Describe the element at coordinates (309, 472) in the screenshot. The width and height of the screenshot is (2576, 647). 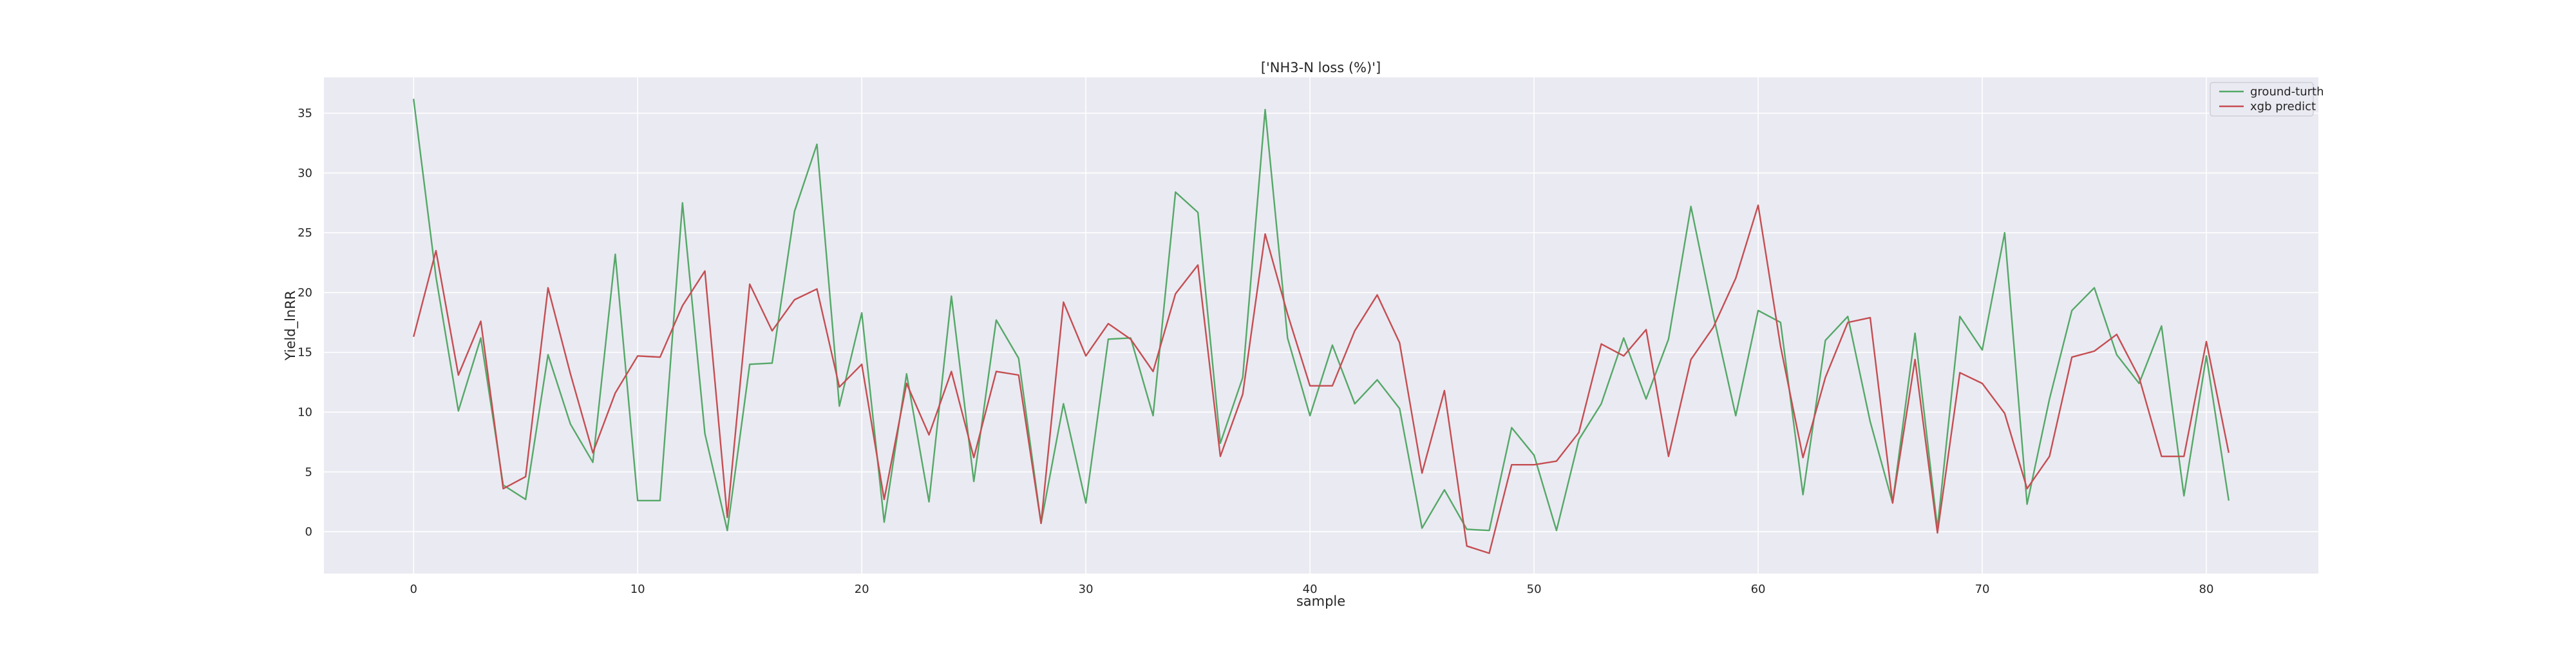
I see `y-tick-label: 5` at that location.